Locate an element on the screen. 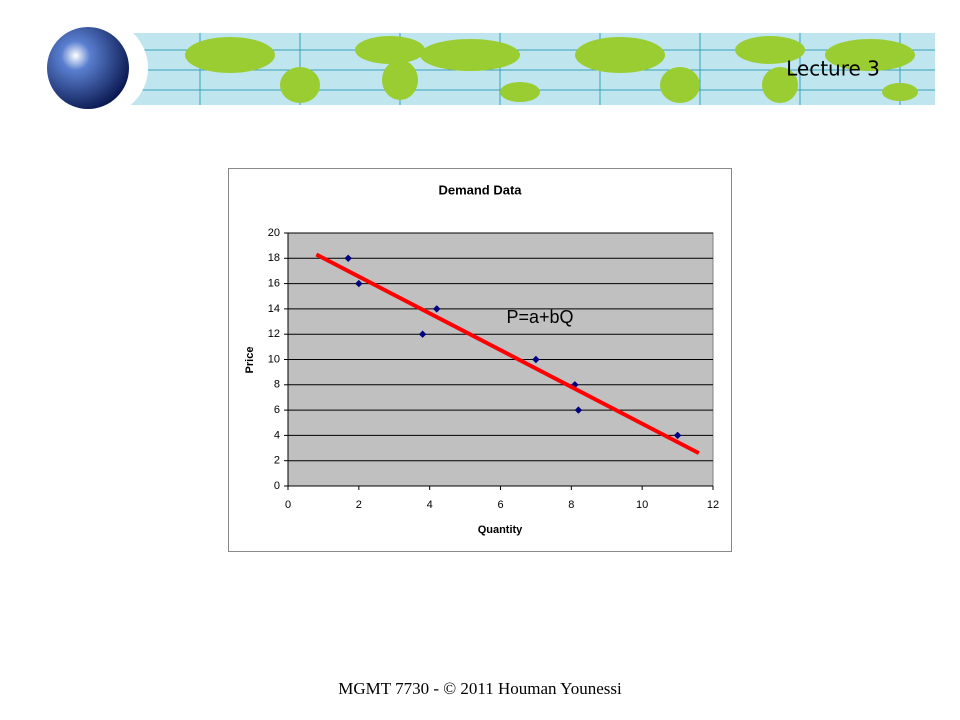  x-tick-label: 12 is located at coordinates (713, 505).